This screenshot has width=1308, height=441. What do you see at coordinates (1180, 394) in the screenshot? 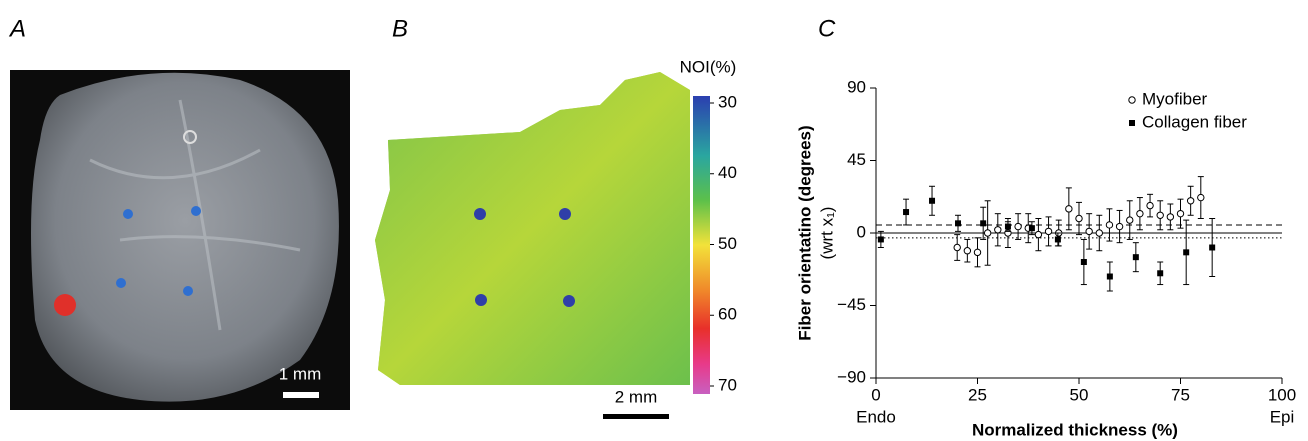
I see `x-tick-label: 75` at bounding box center [1180, 394].